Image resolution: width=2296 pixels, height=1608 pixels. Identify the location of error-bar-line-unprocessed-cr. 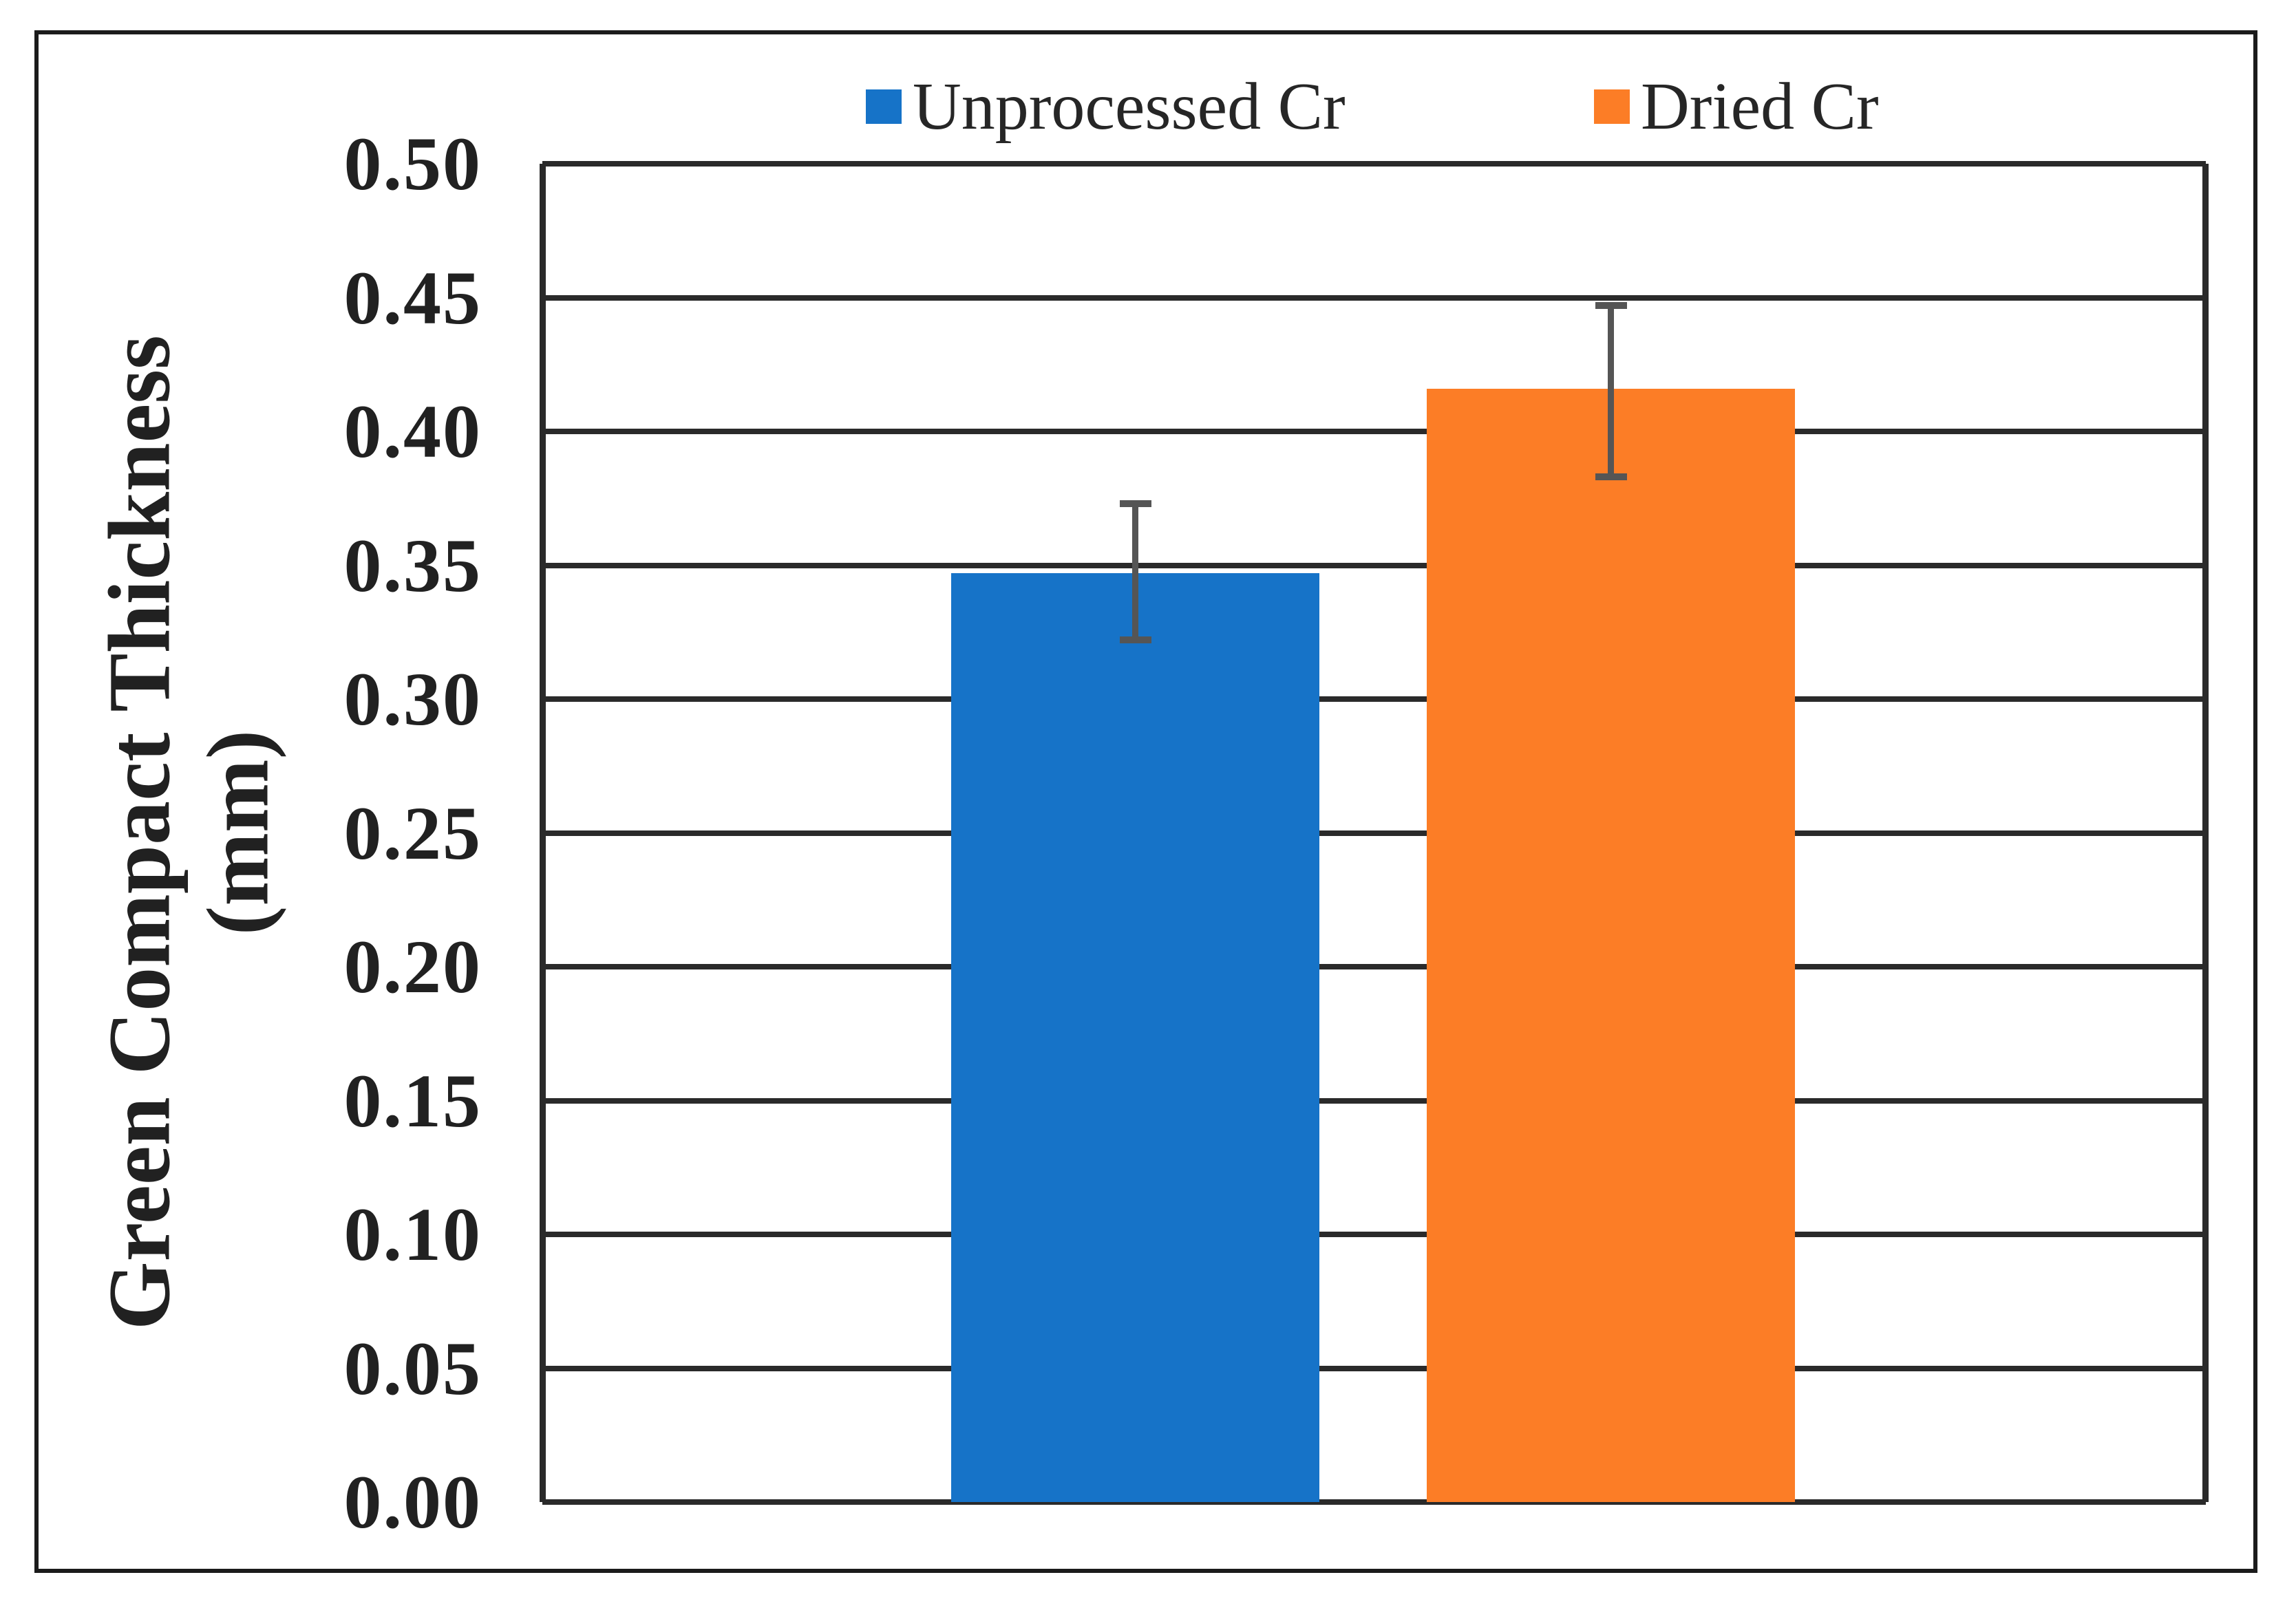
(1135, 573).